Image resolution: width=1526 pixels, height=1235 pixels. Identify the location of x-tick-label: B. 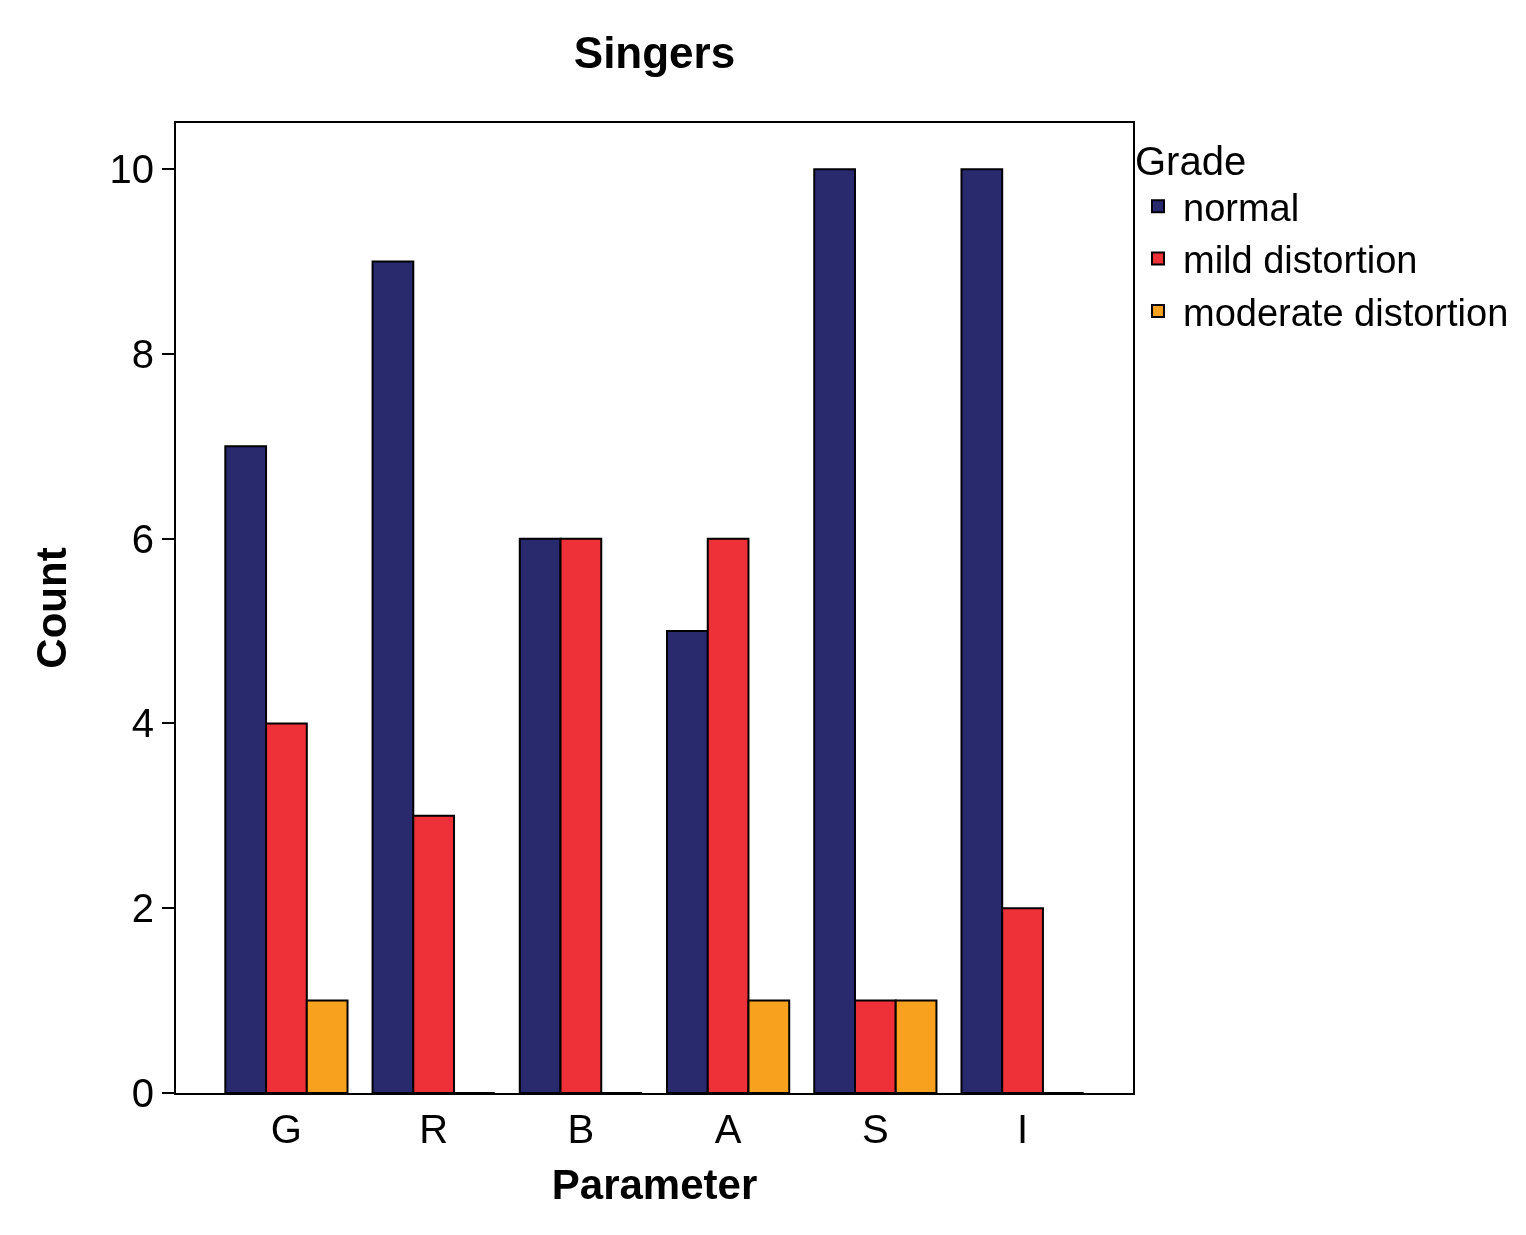
(581, 1129).